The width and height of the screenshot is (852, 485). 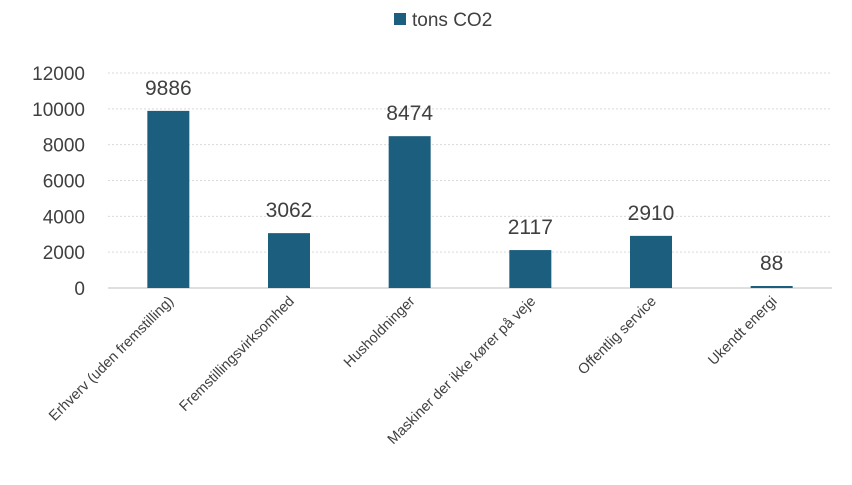 I want to click on data-label: 8474, so click(x=409, y=113).